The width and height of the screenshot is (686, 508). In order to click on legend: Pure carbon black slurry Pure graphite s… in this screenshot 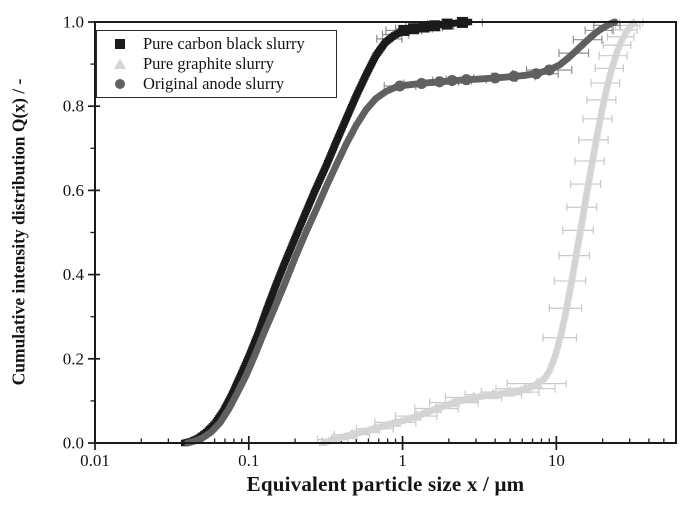, I will do `click(216, 64)`.